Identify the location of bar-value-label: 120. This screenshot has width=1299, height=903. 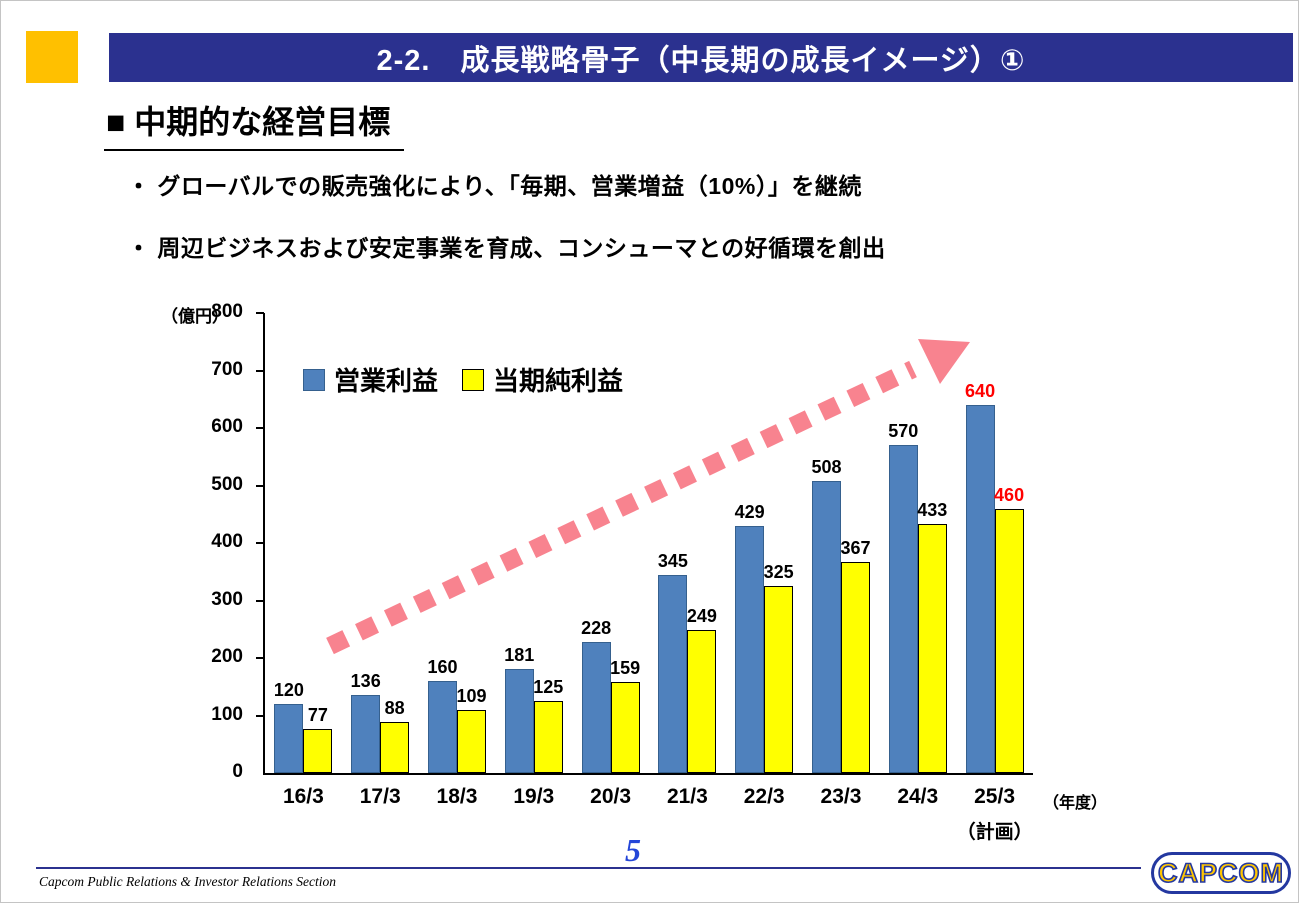
(288, 690).